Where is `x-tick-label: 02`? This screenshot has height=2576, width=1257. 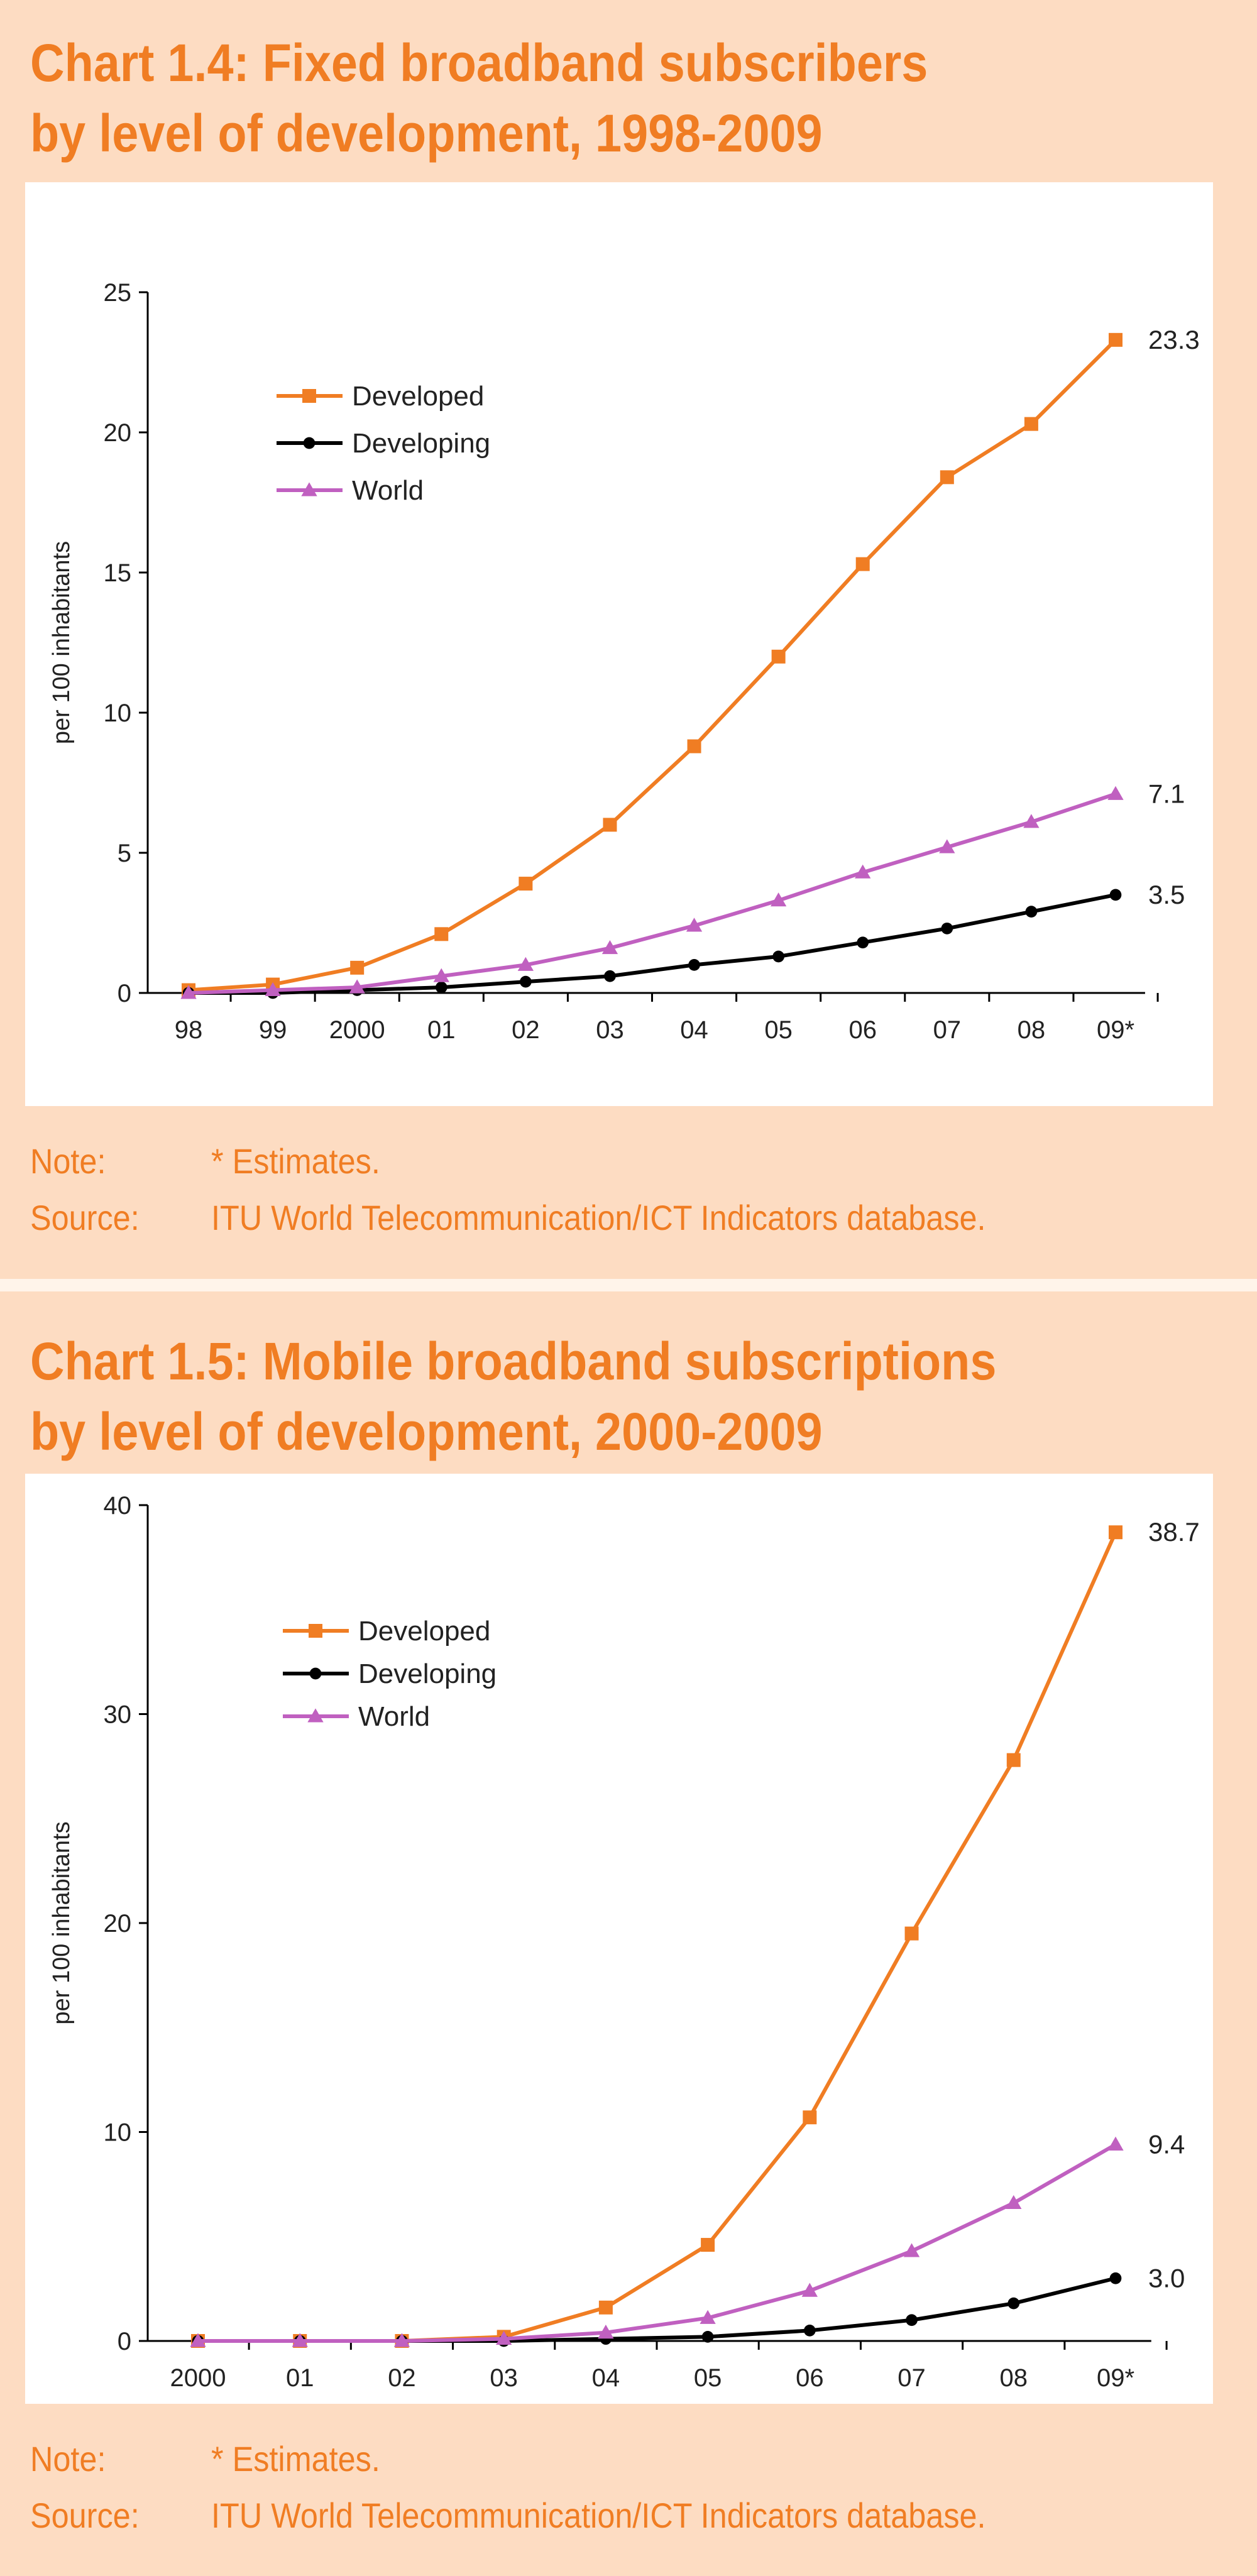
x-tick-label: 02 is located at coordinates (402, 2378).